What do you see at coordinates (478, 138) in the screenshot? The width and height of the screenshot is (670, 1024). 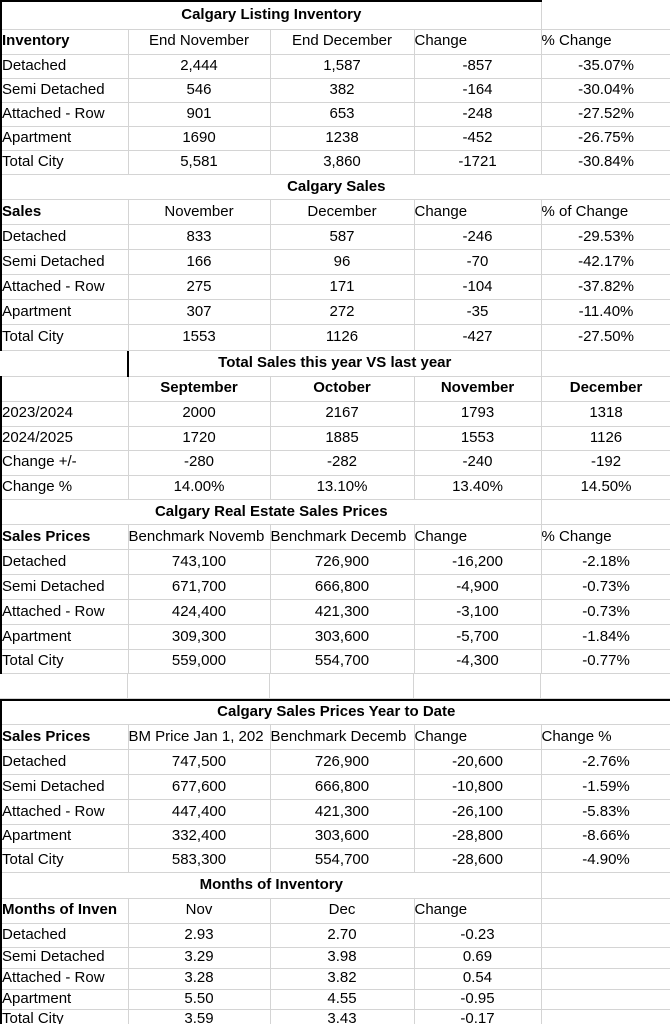 I see `cell: -452` at bounding box center [478, 138].